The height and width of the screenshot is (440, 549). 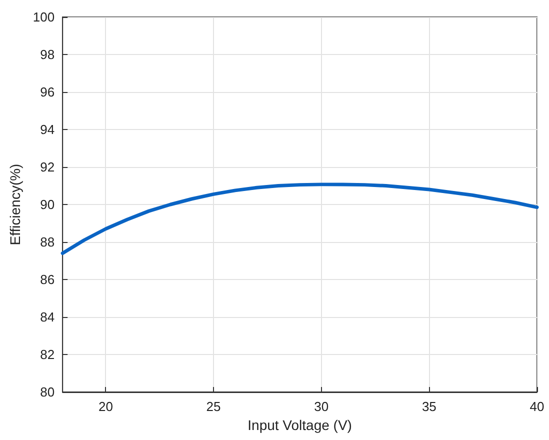 I want to click on y-tick-label: 96, so click(x=47, y=92).